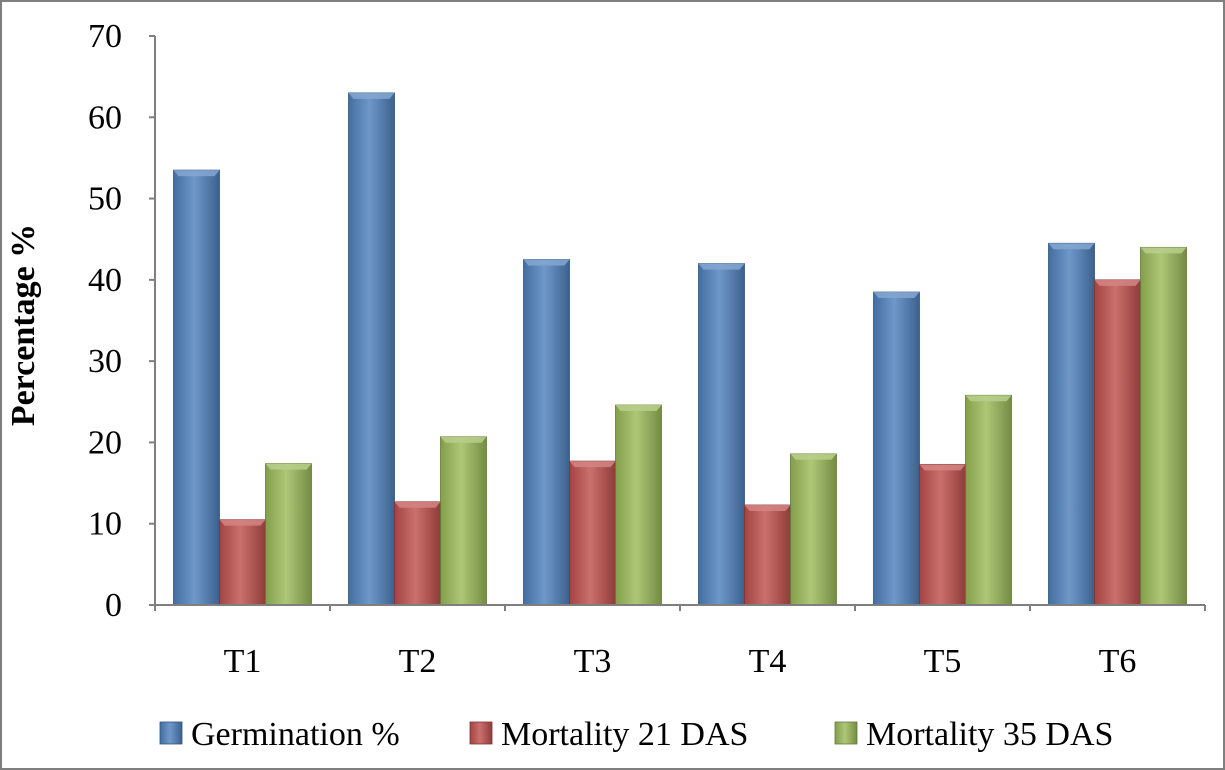 This screenshot has height=770, width=1225. What do you see at coordinates (105, 361) in the screenshot?
I see `y-tick-label: 30` at bounding box center [105, 361].